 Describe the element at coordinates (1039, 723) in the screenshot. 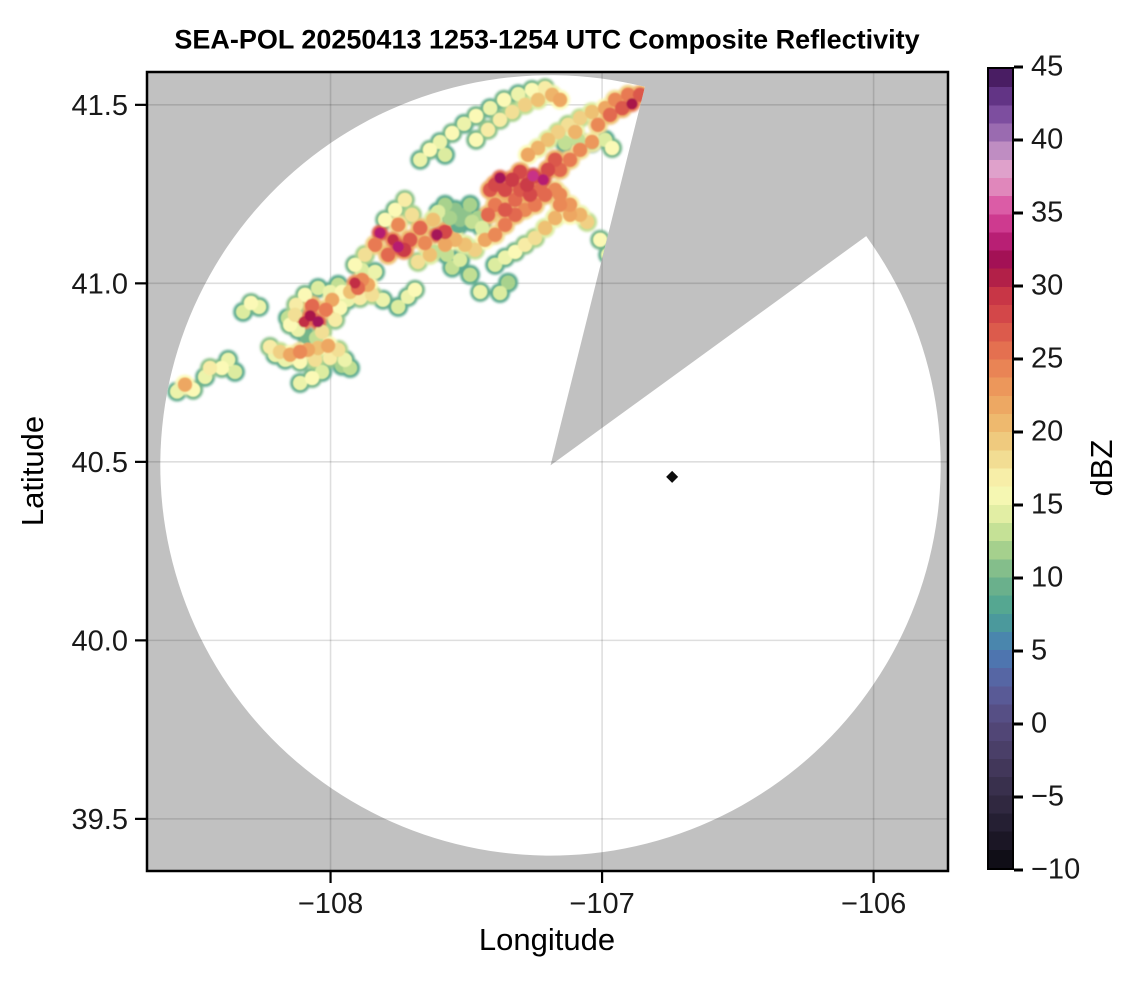

I see `colorbar-tick-label: 0` at that location.